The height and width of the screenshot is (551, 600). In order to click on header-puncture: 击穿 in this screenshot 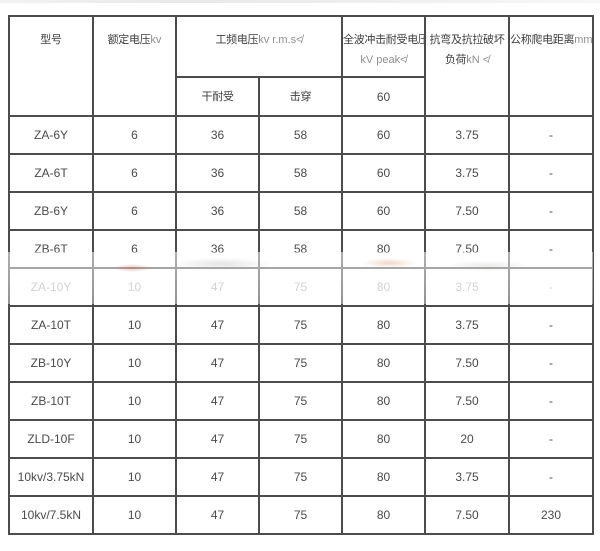, I will do `click(300, 96)`.